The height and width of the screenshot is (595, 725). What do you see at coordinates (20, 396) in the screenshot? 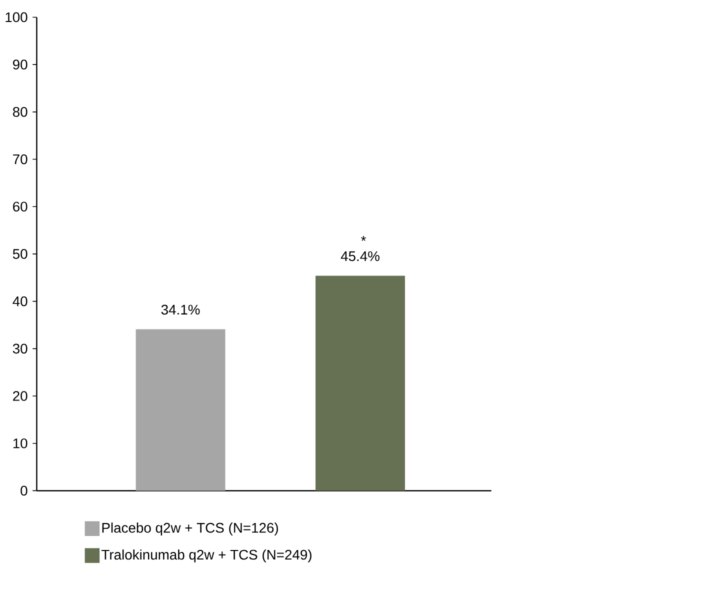
I see `y-tick-label: 20` at bounding box center [20, 396].